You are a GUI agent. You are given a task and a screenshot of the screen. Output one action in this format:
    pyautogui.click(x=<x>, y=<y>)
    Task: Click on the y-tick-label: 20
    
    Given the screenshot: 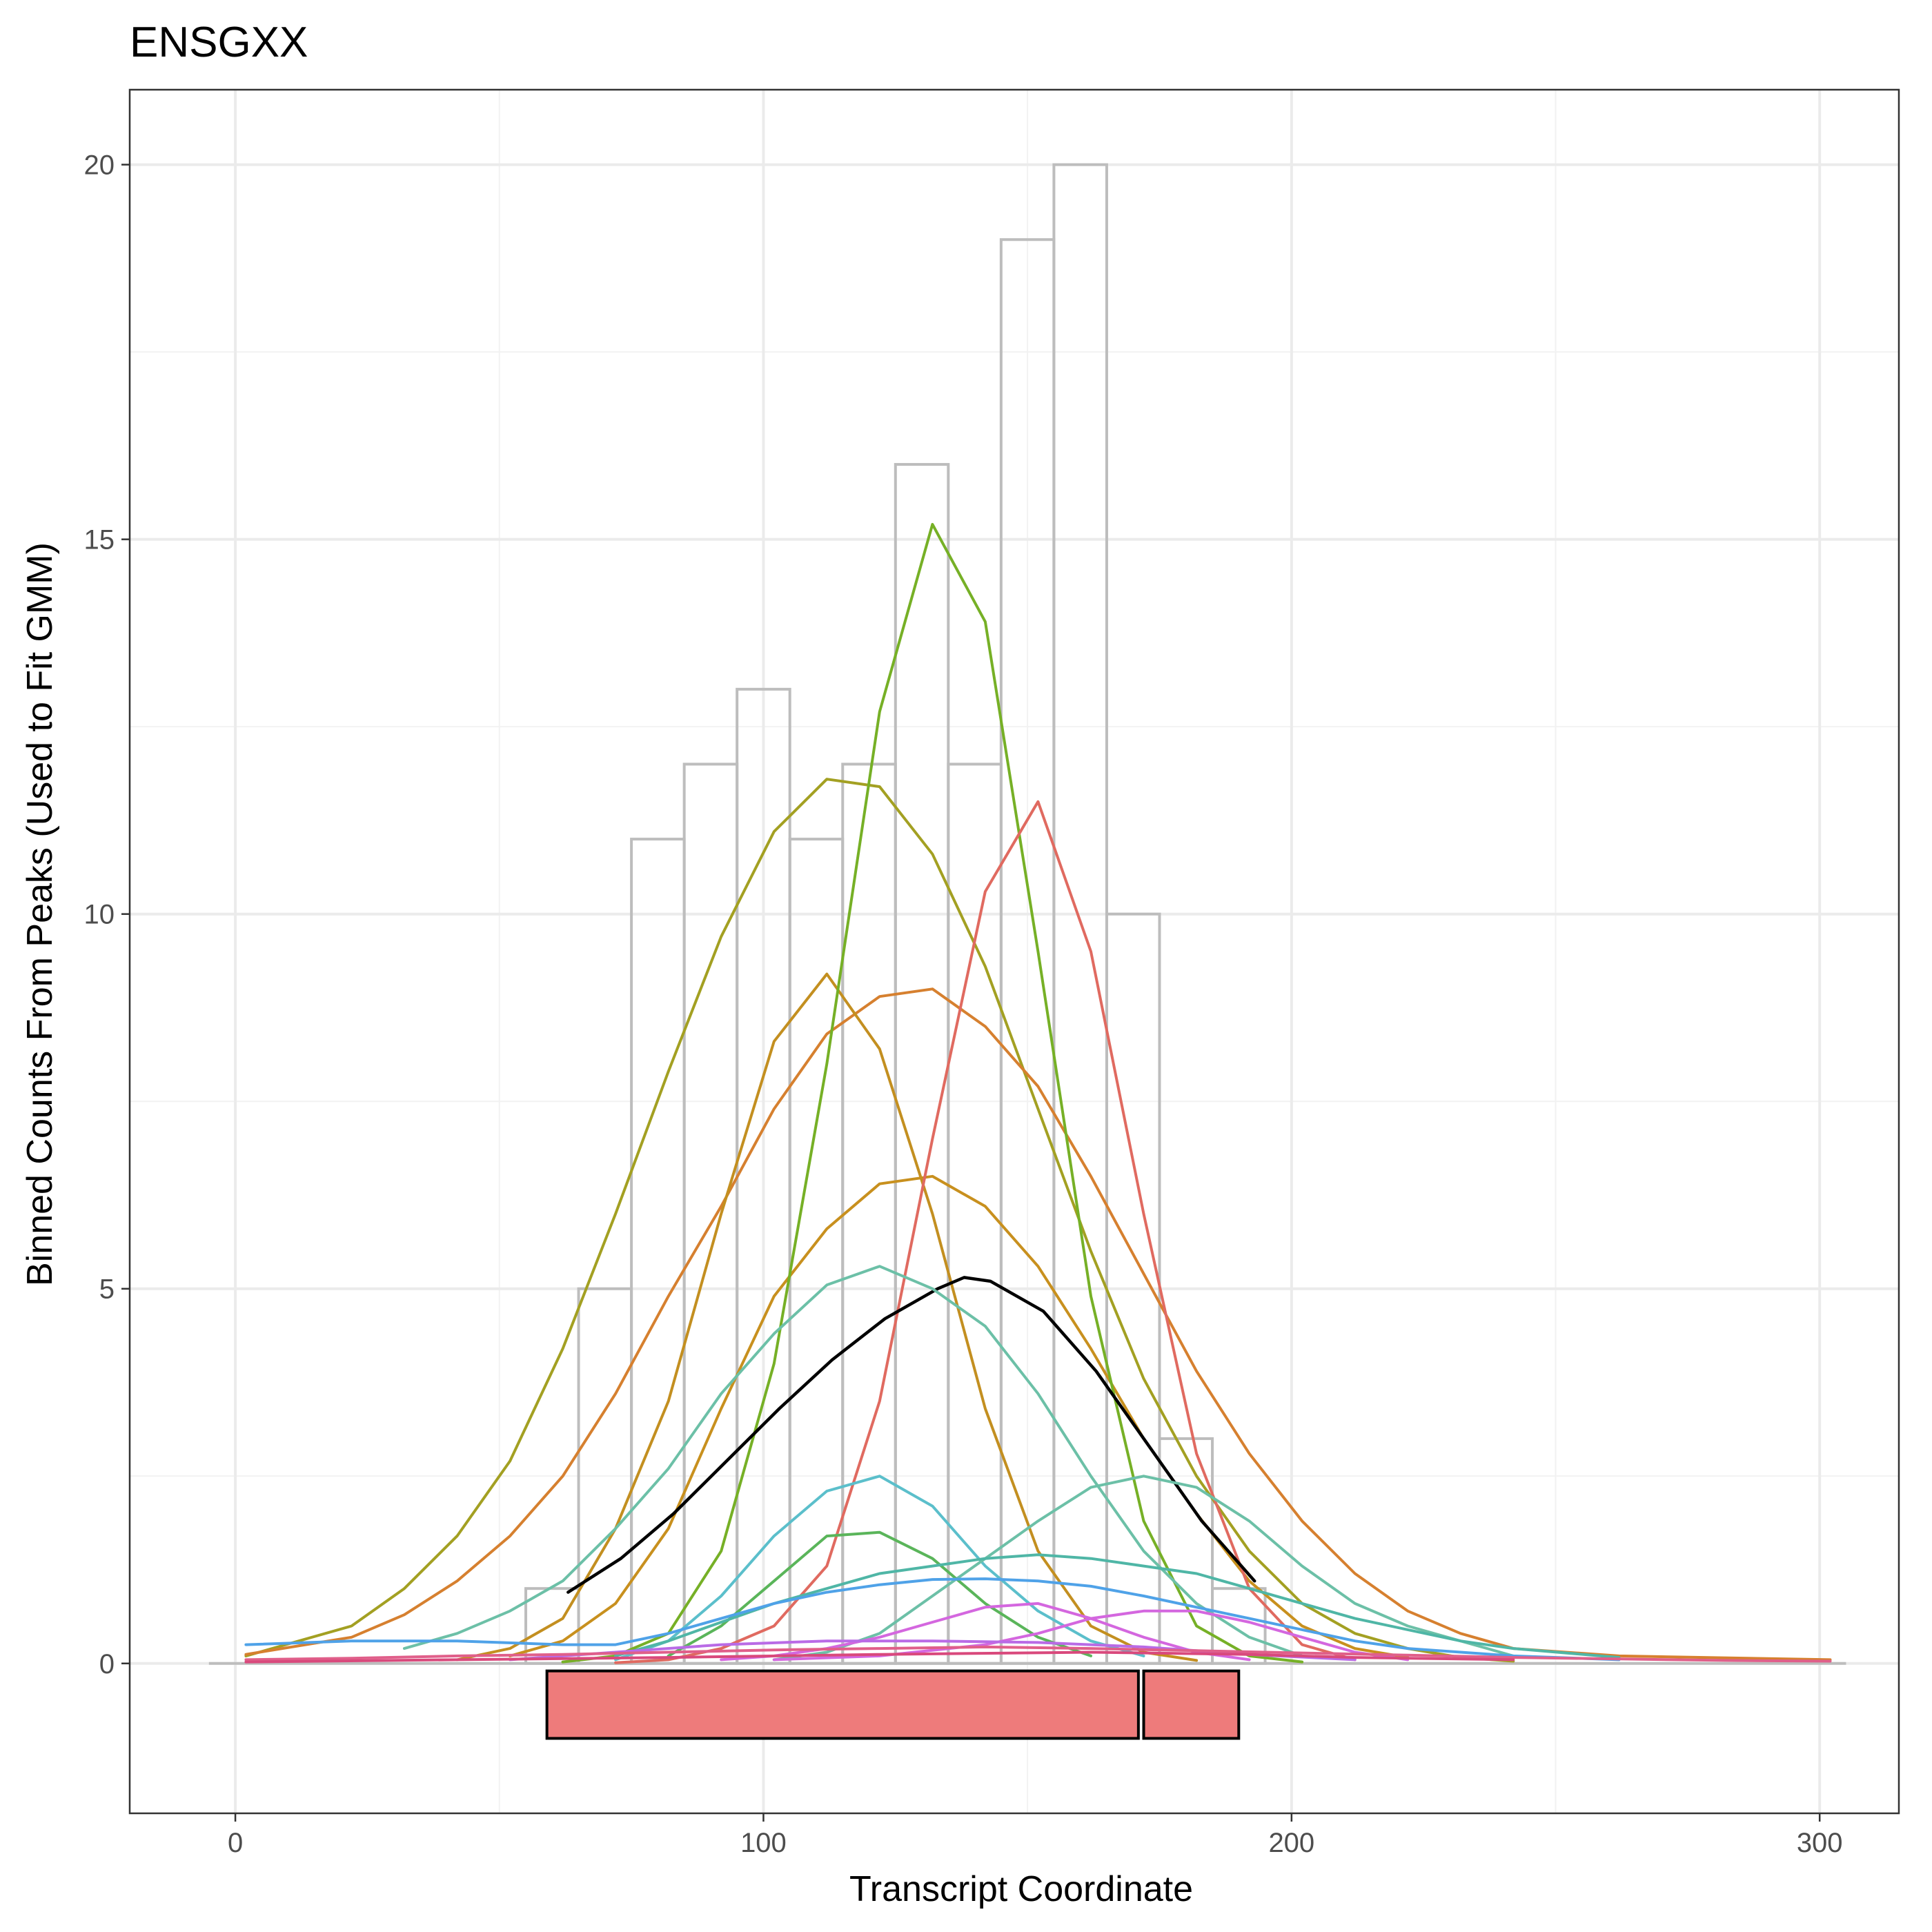 What is the action you would take?
    pyautogui.click(x=99, y=165)
    